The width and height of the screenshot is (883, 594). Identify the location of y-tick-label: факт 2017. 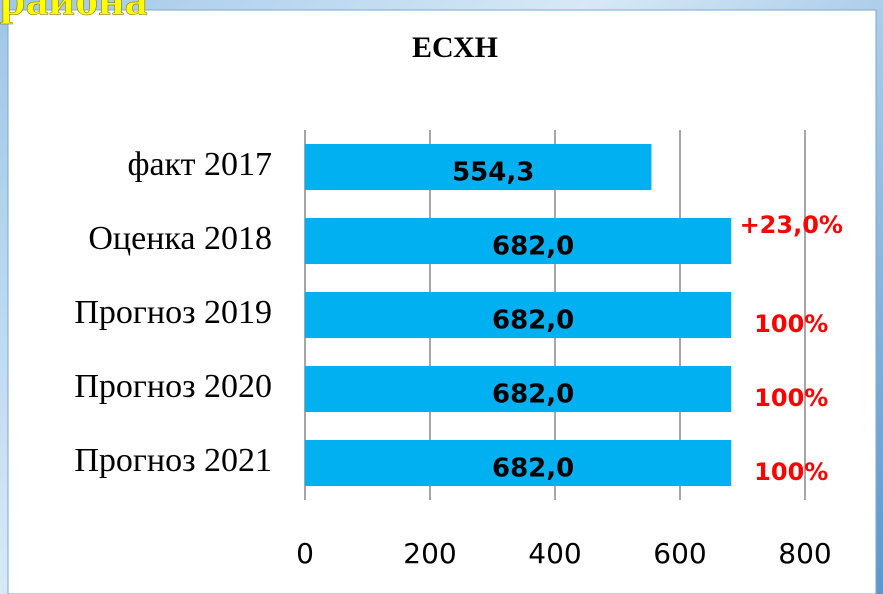
(199, 164).